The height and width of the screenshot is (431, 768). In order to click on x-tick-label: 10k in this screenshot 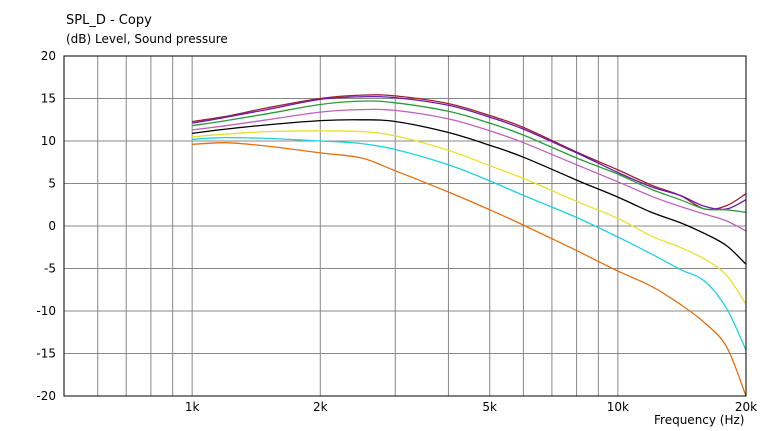, I will do `click(618, 407)`.